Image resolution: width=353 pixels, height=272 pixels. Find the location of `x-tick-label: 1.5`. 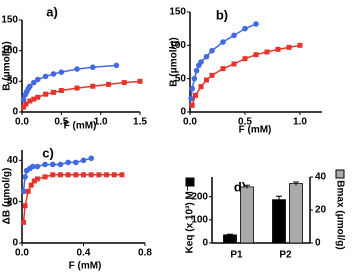

x-tick-label: 1.5 is located at coordinates (140, 122).